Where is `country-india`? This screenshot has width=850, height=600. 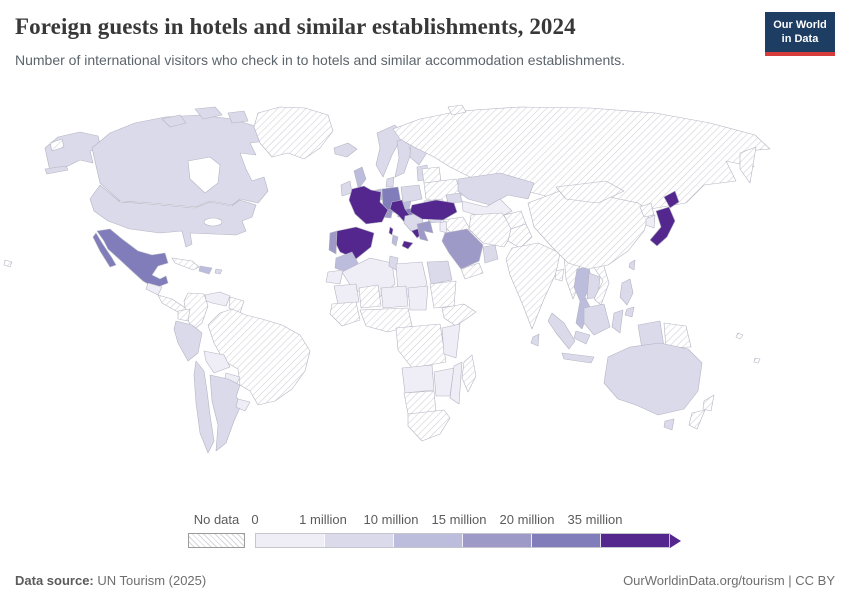
country-india is located at coordinates (533, 286).